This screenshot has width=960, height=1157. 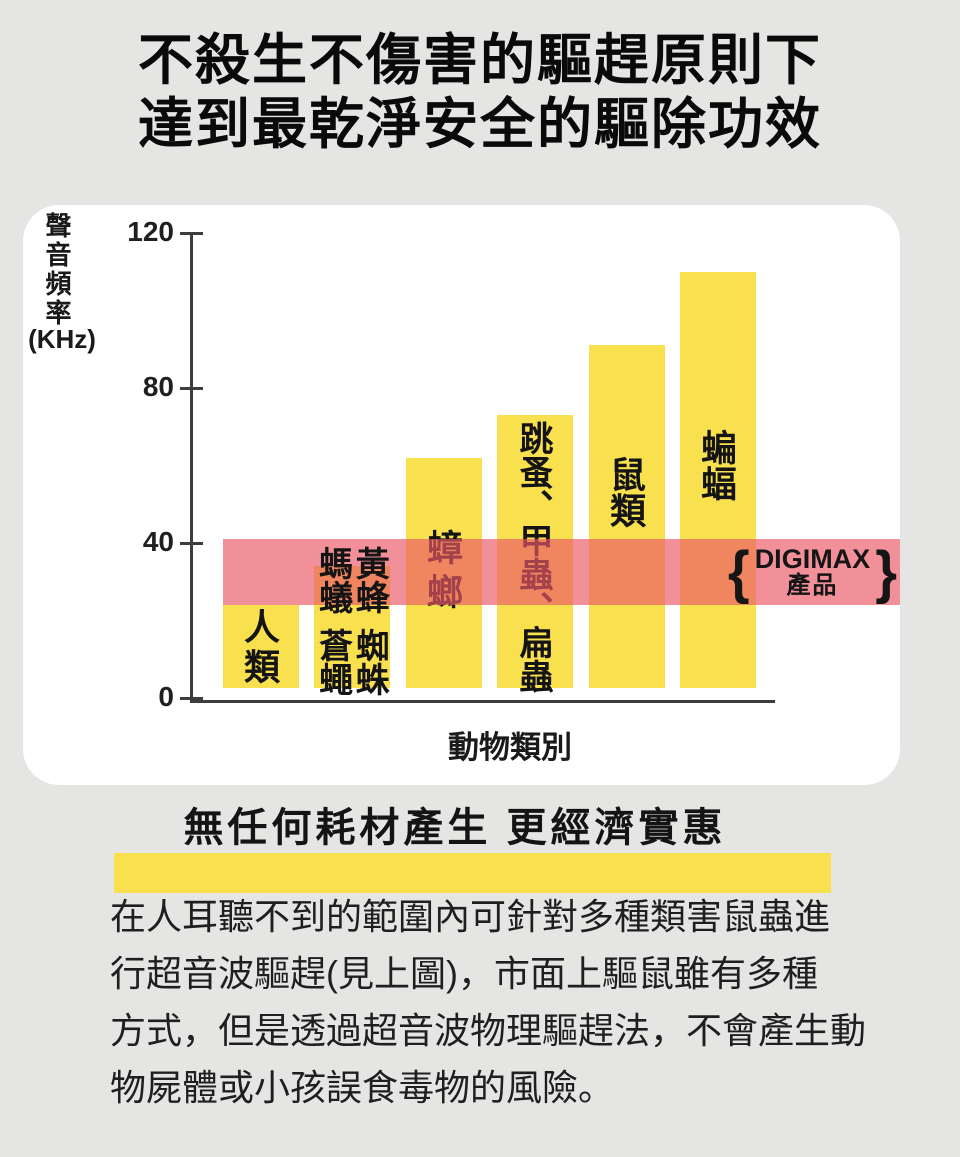 What do you see at coordinates (332, 662) in the screenshot?
I see `bar-label-word: 蒼蠅` at bounding box center [332, 662].